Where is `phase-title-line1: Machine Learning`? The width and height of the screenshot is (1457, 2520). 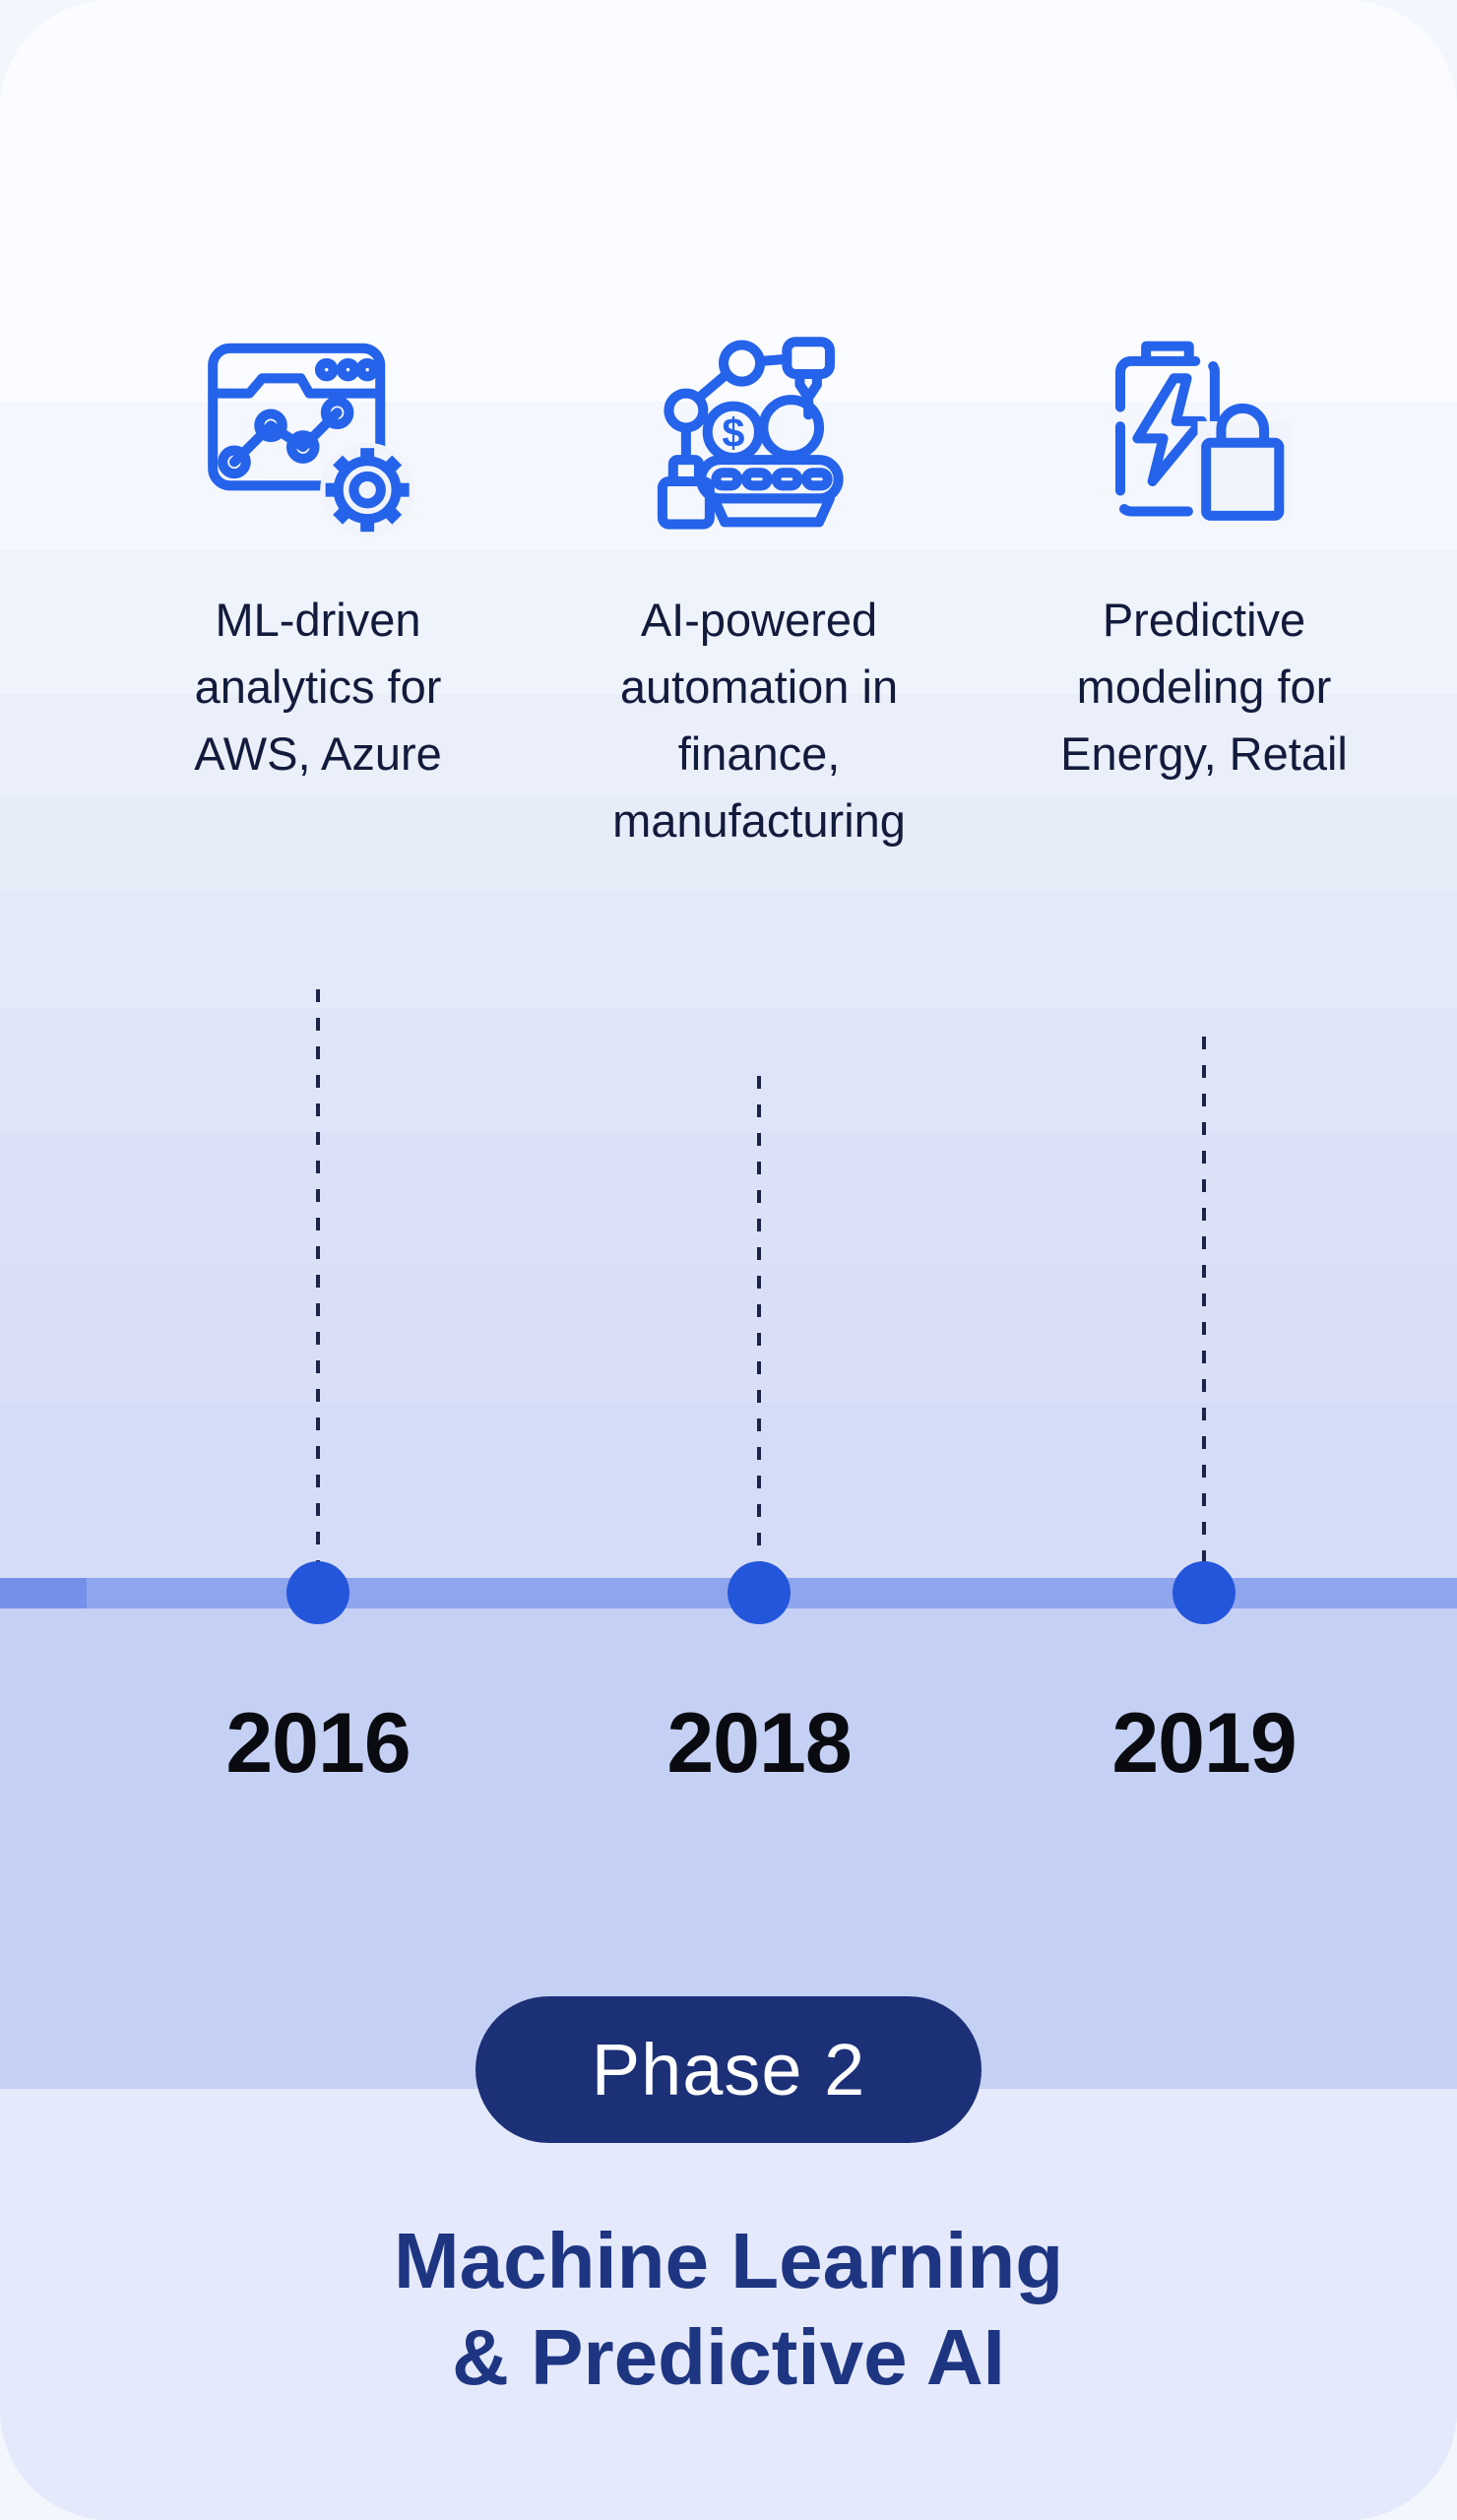 phase-title-line1: Machine Learning is located at coordinates (728, 2260).